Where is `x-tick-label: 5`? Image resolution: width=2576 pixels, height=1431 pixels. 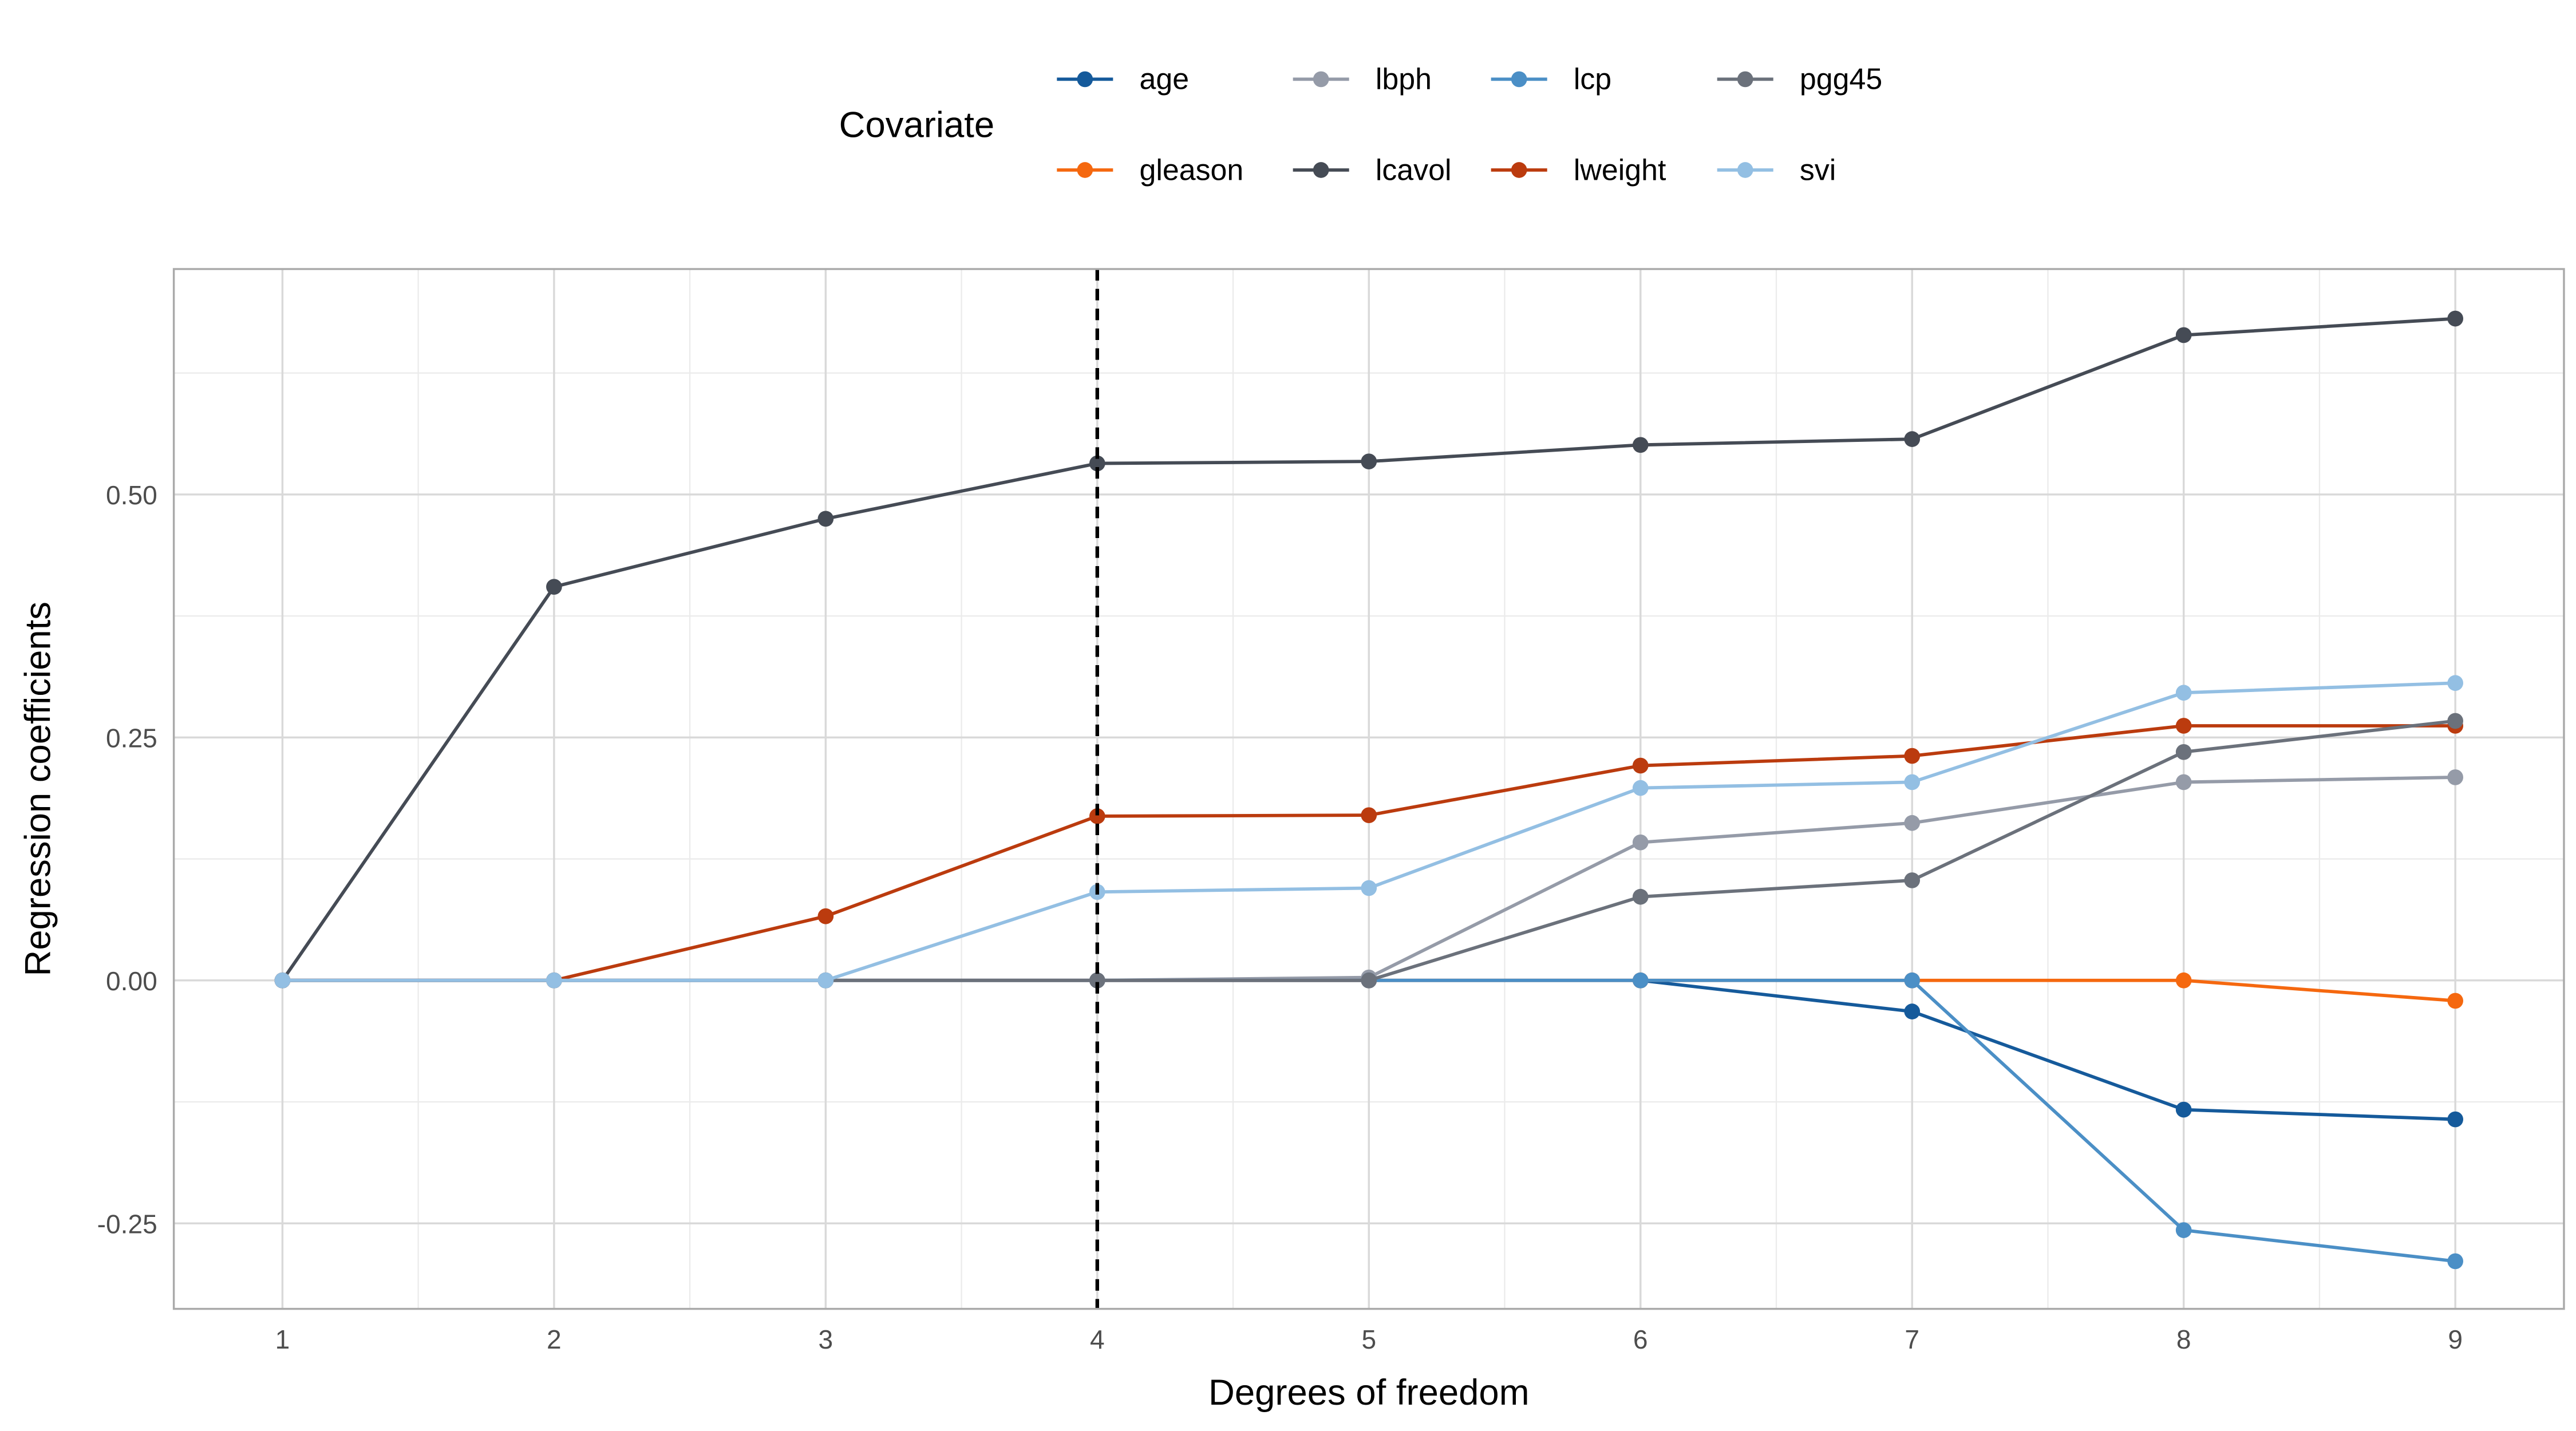
x-tick-label: 5 is located at coordinates (1368, 1339).